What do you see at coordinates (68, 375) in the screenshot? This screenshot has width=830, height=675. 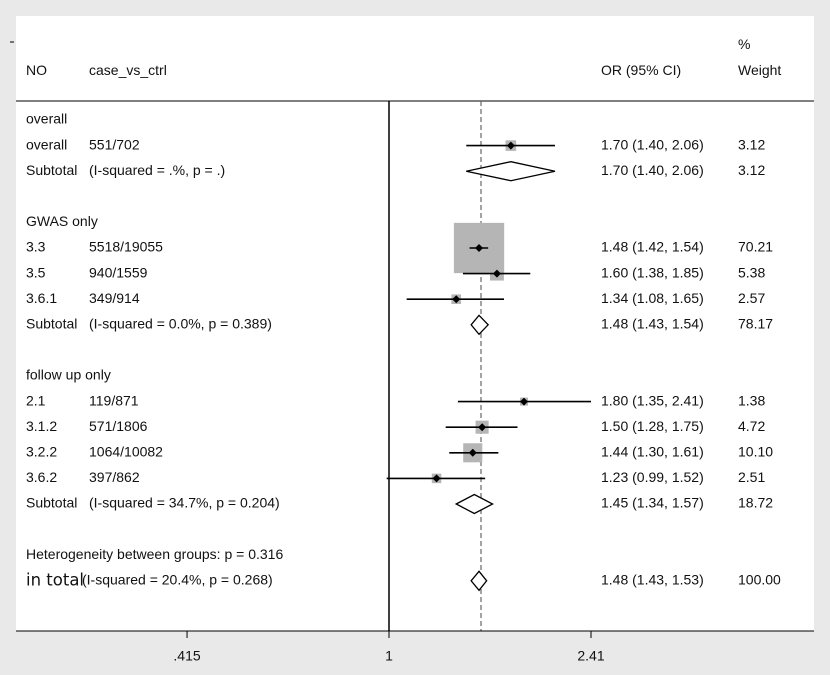 I see `group-heading: follow up only` at bounding box center [68, 375].